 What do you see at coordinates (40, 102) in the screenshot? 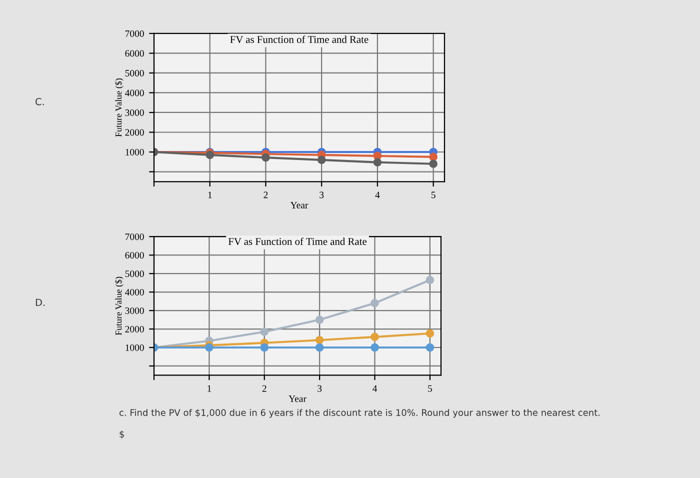
I see `text: C.` at bounding box center [40, 102].